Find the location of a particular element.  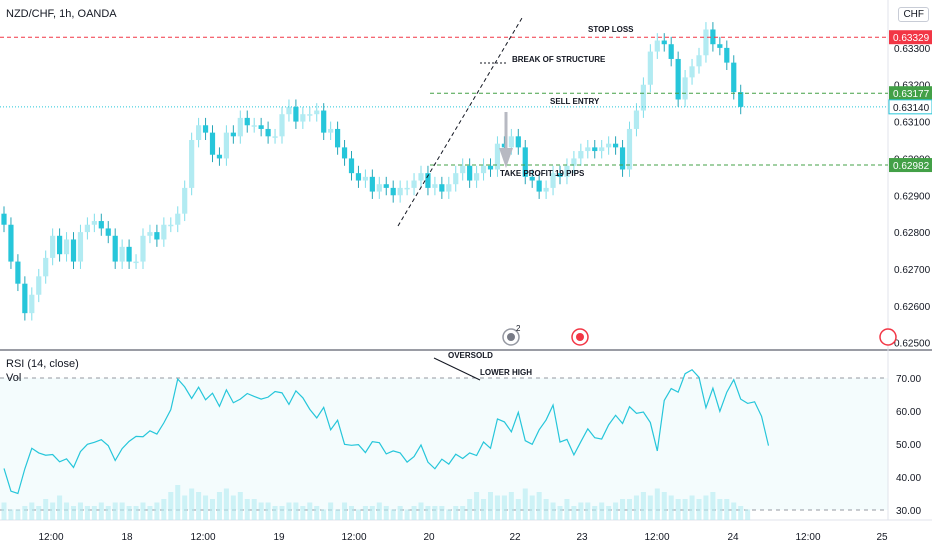

level-price-entry: 0.63177 is located at coordinates (911, 94).